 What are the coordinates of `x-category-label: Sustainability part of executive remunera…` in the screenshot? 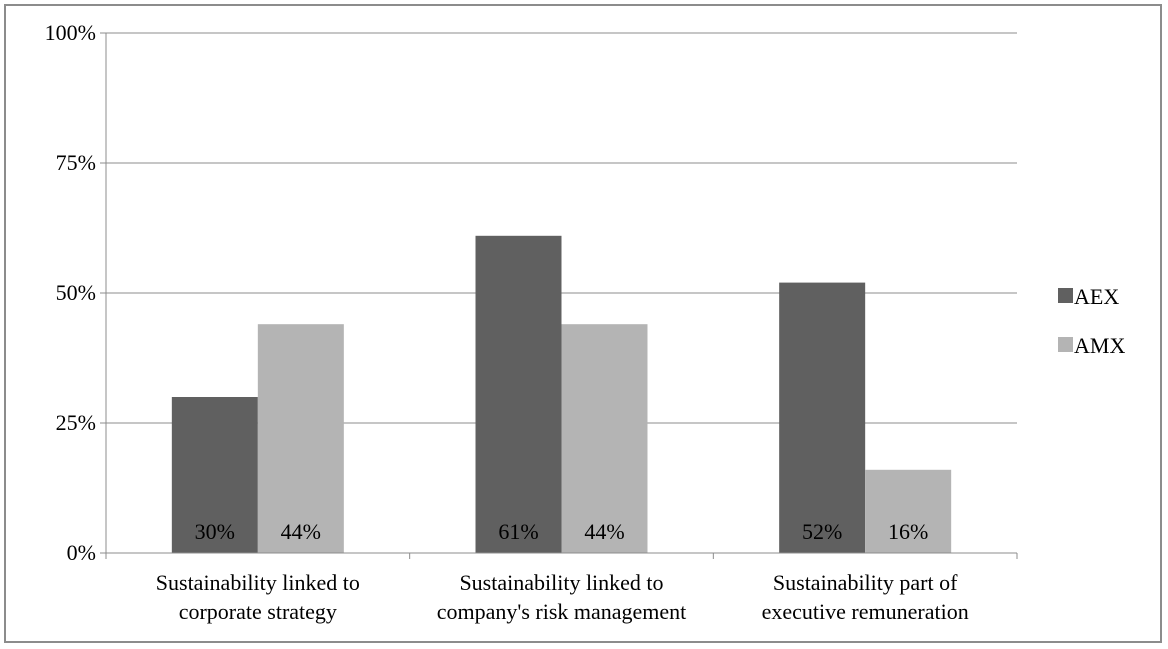 It's located at (865, 597).